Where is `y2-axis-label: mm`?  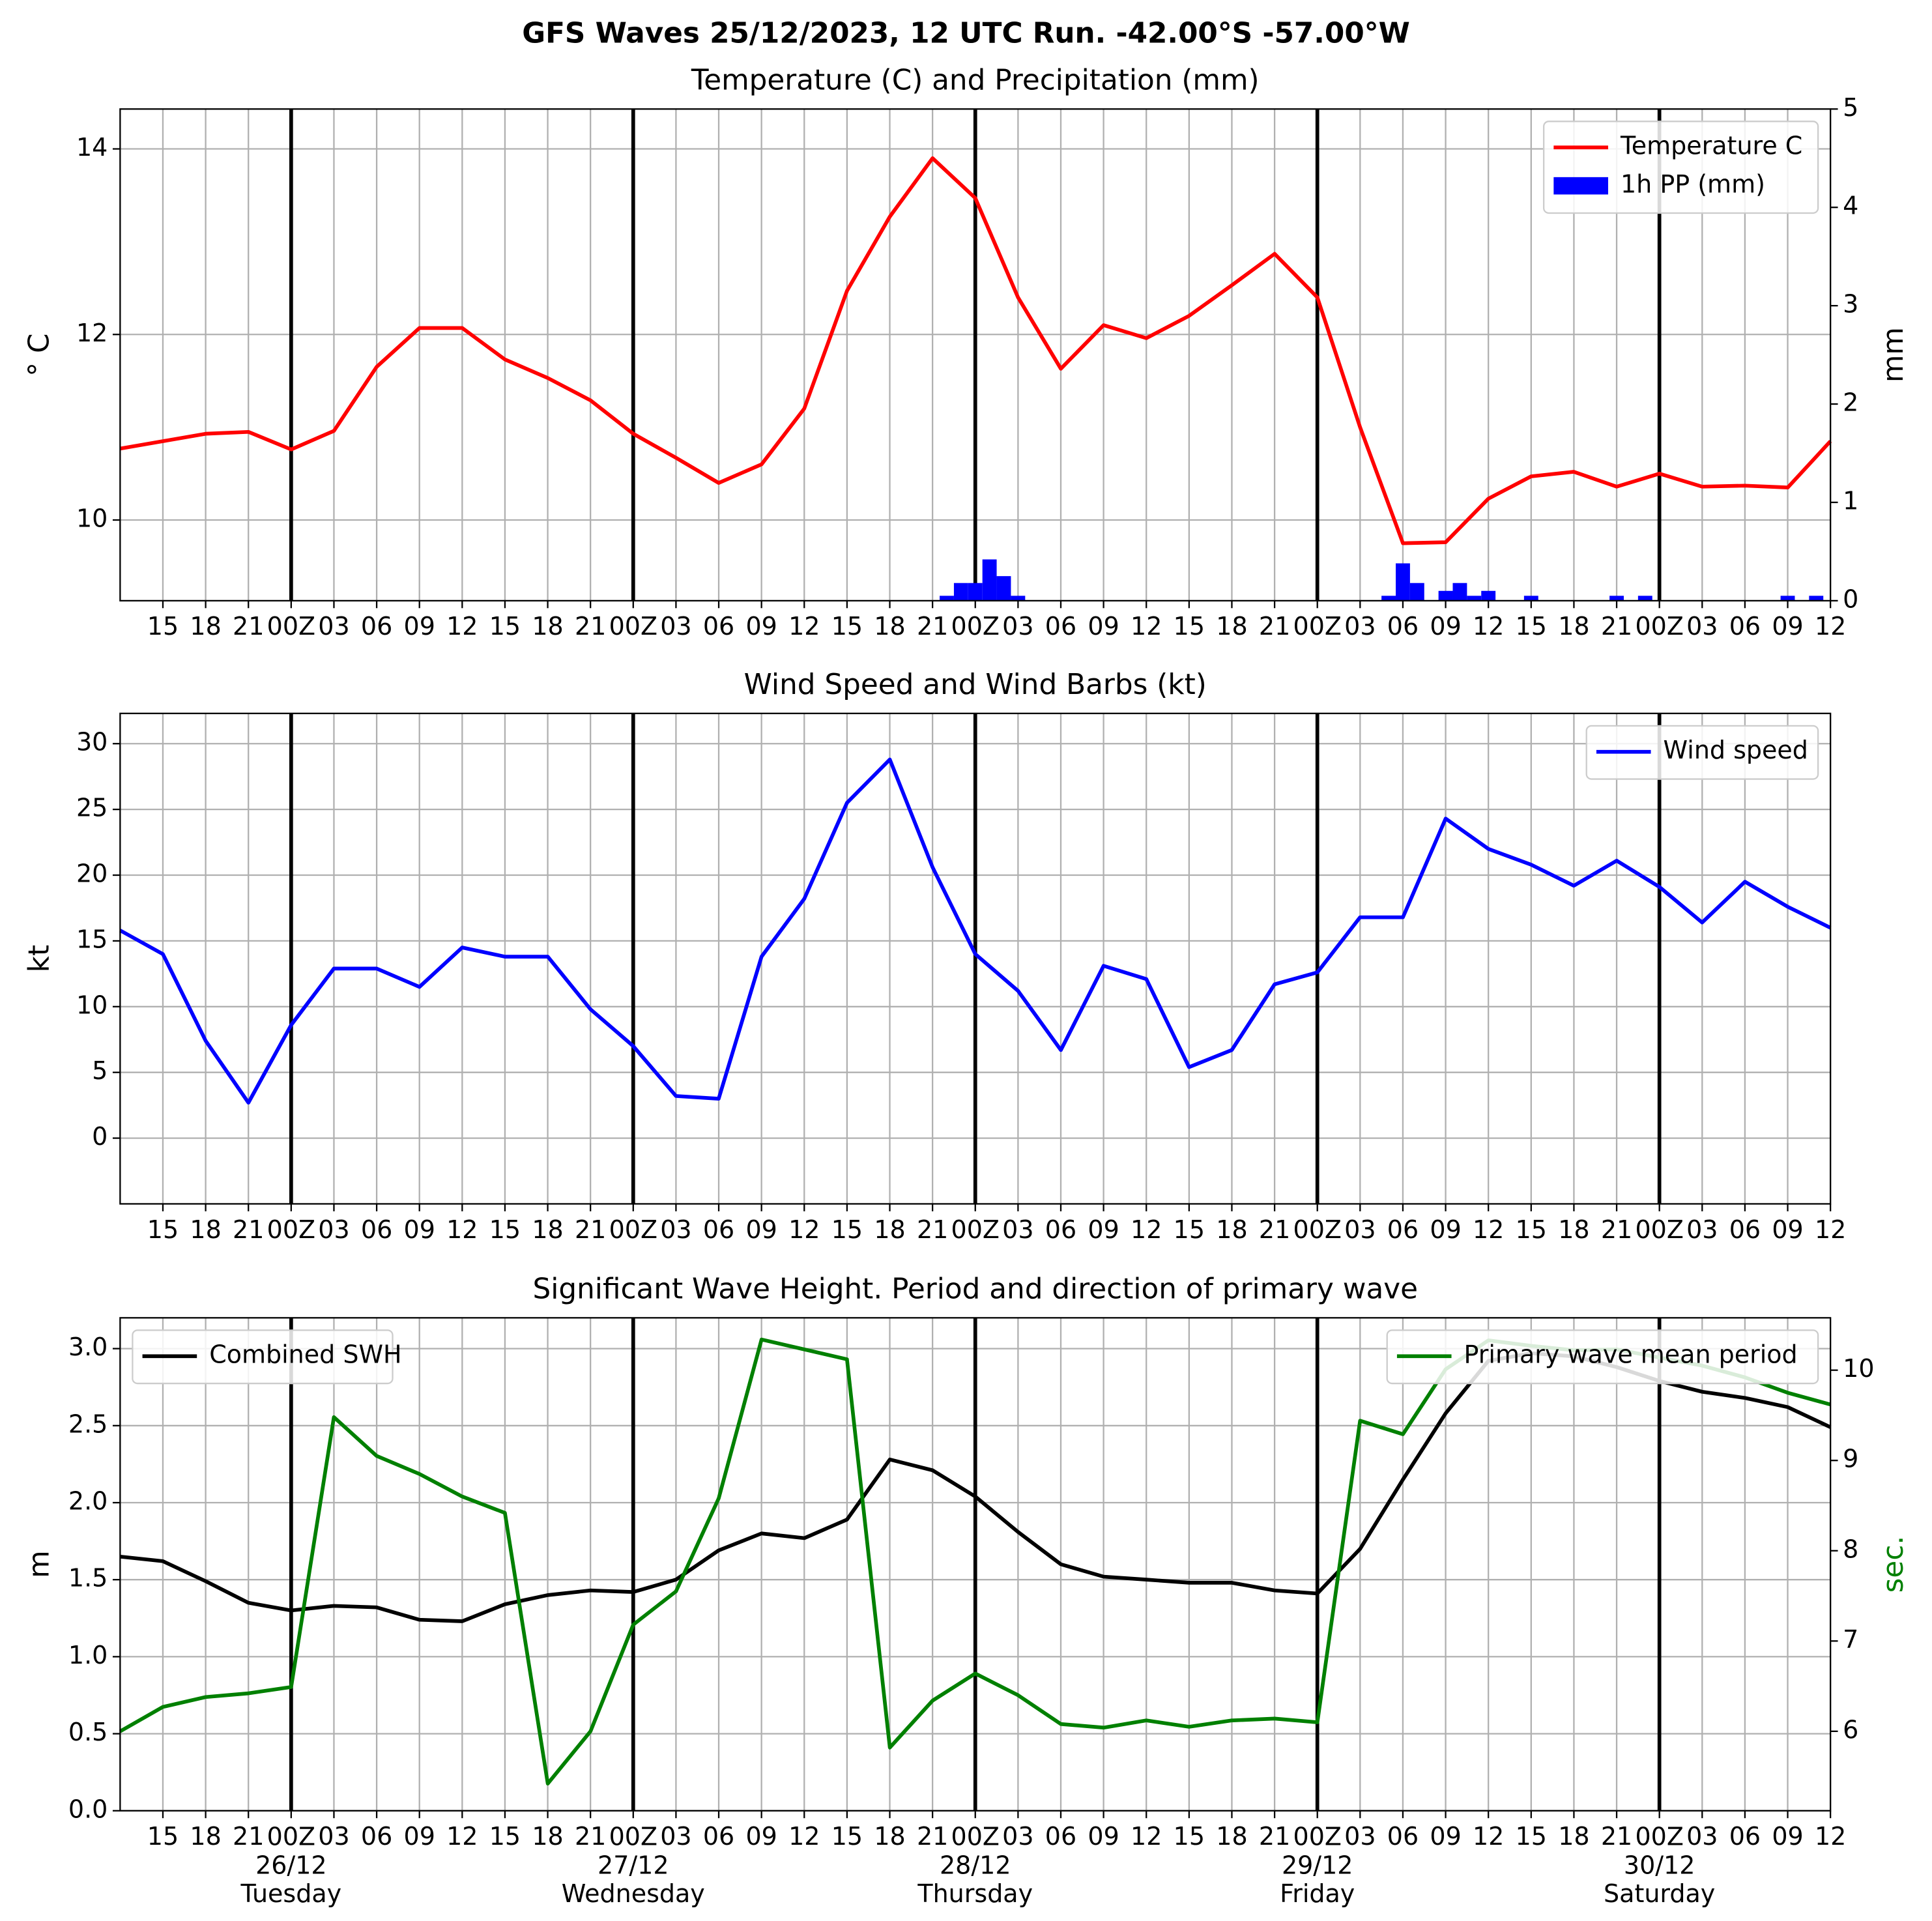
y2-axis-label: mm is located at coordinates (1893, 355).